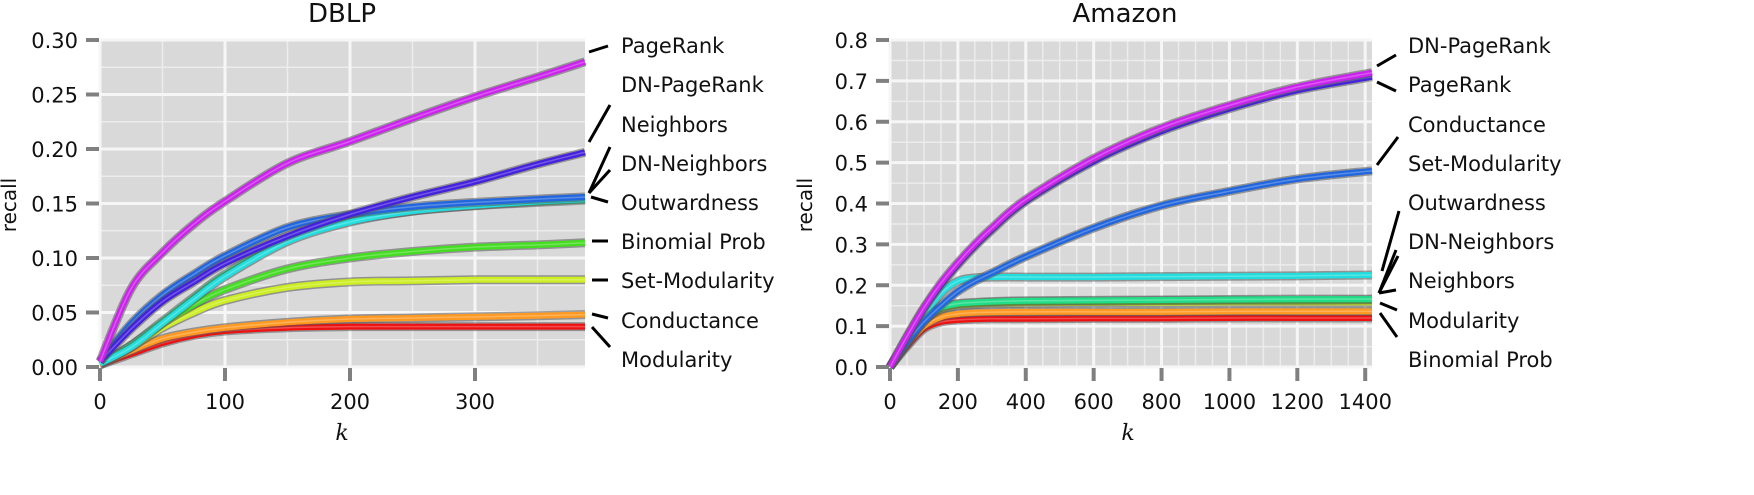  I want to click on series-dn-pagerank, so click(341, 256).